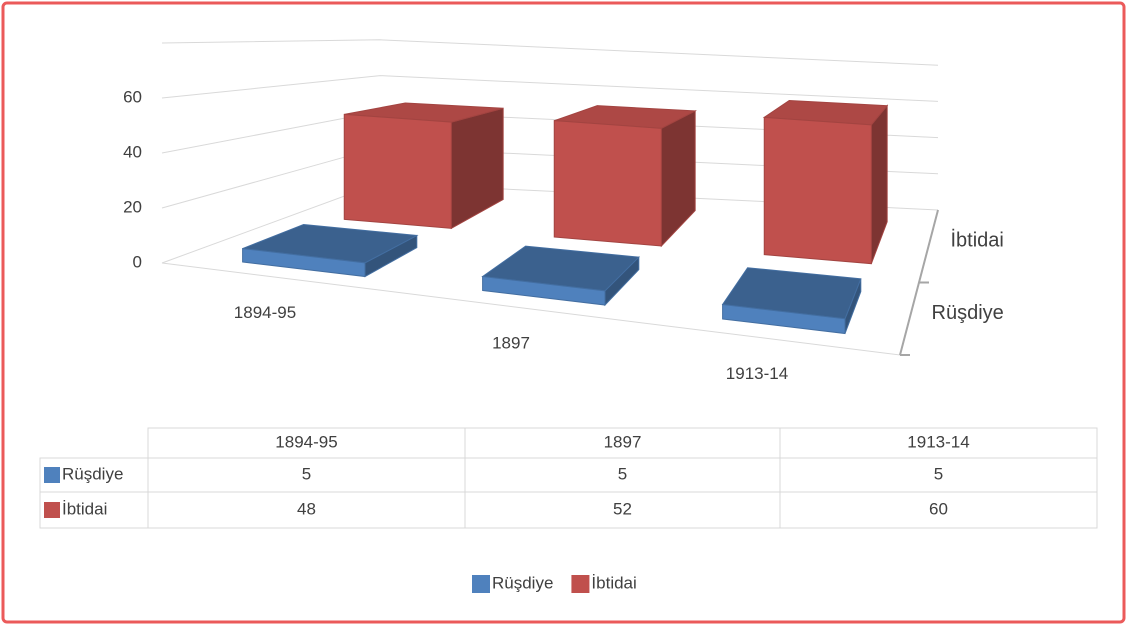  Describe the element at coordinates (132, 96) in the screenshot. I see `y-tick-label: 60` at that location.